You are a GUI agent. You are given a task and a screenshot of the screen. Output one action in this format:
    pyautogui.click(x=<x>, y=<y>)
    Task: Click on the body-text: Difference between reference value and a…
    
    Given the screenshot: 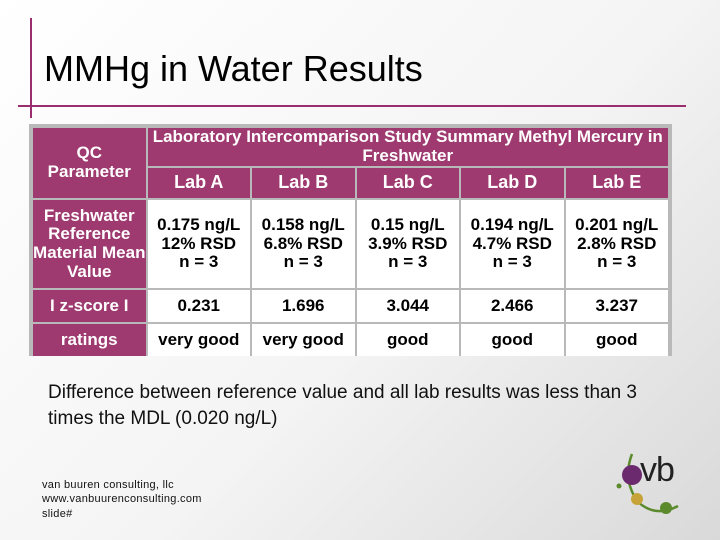 What is the action you would take?
    pyautogui.click(x=342, y=405)
    